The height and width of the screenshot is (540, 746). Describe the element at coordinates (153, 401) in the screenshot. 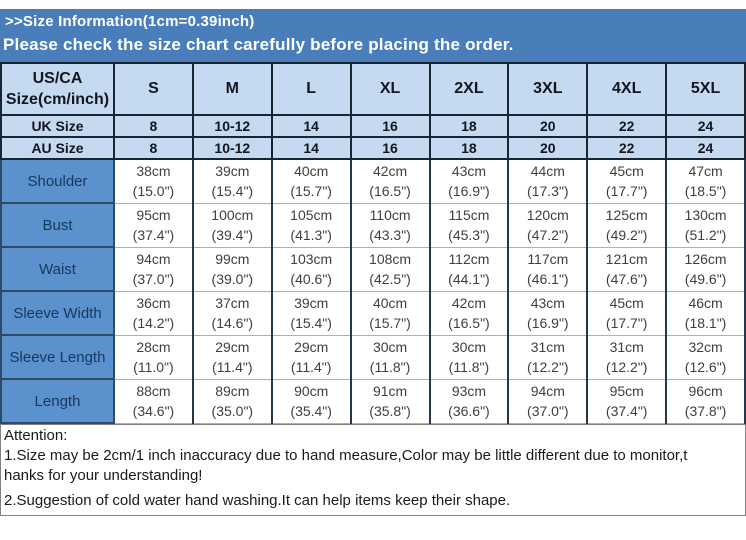

I see `measurement-cell: 88cm (34.6")` at that location.